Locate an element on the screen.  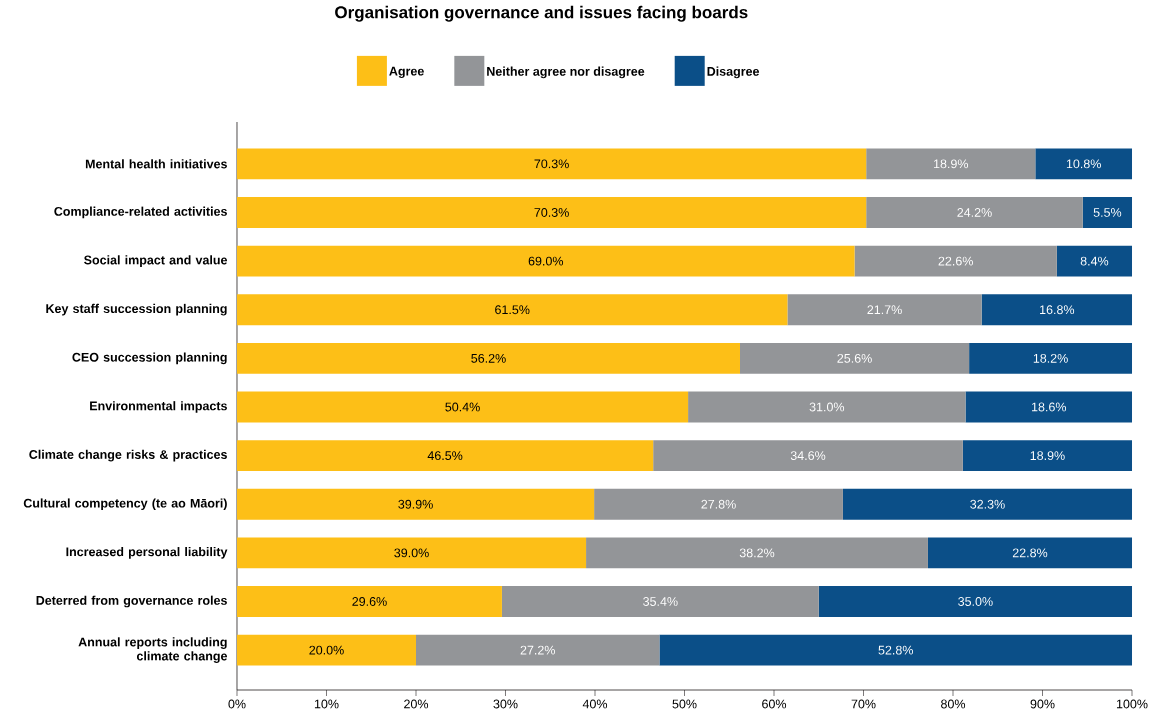
data-label: 10.8% is located at coordinates (1083, 164).